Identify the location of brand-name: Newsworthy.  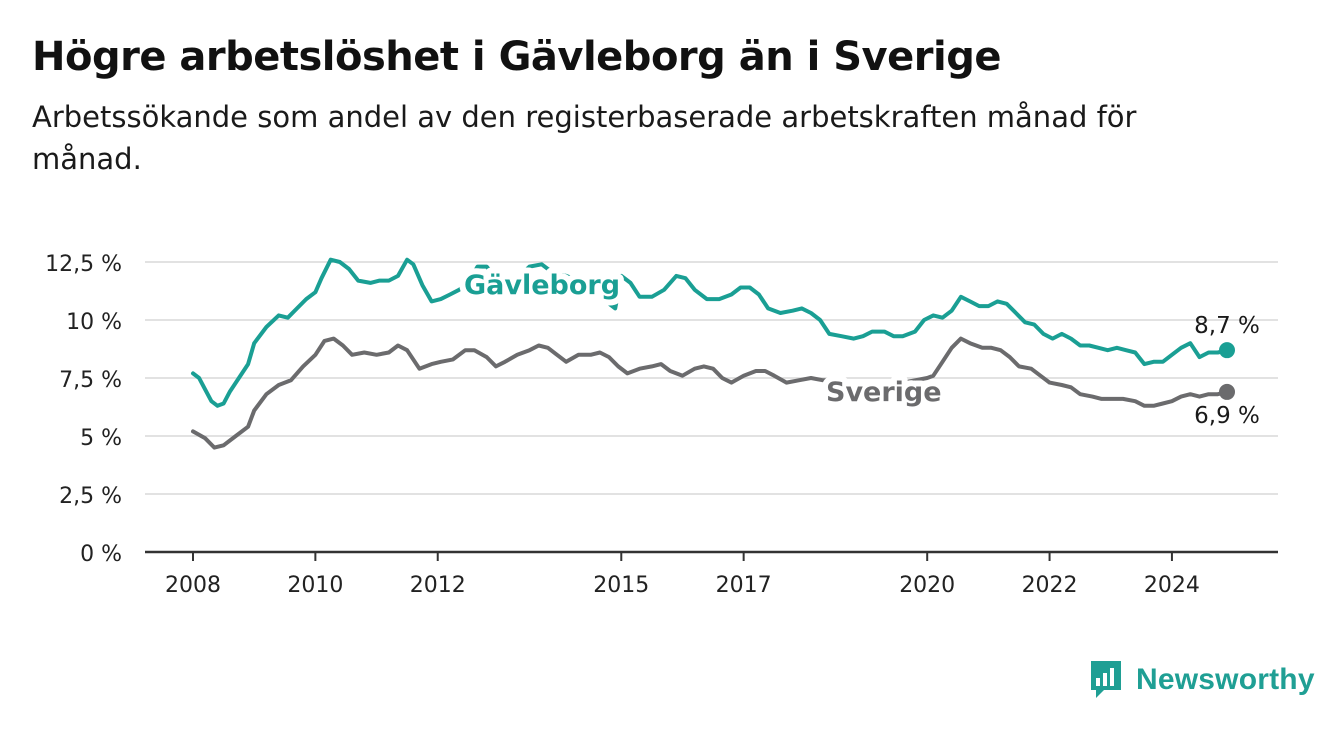
(1225, 679).